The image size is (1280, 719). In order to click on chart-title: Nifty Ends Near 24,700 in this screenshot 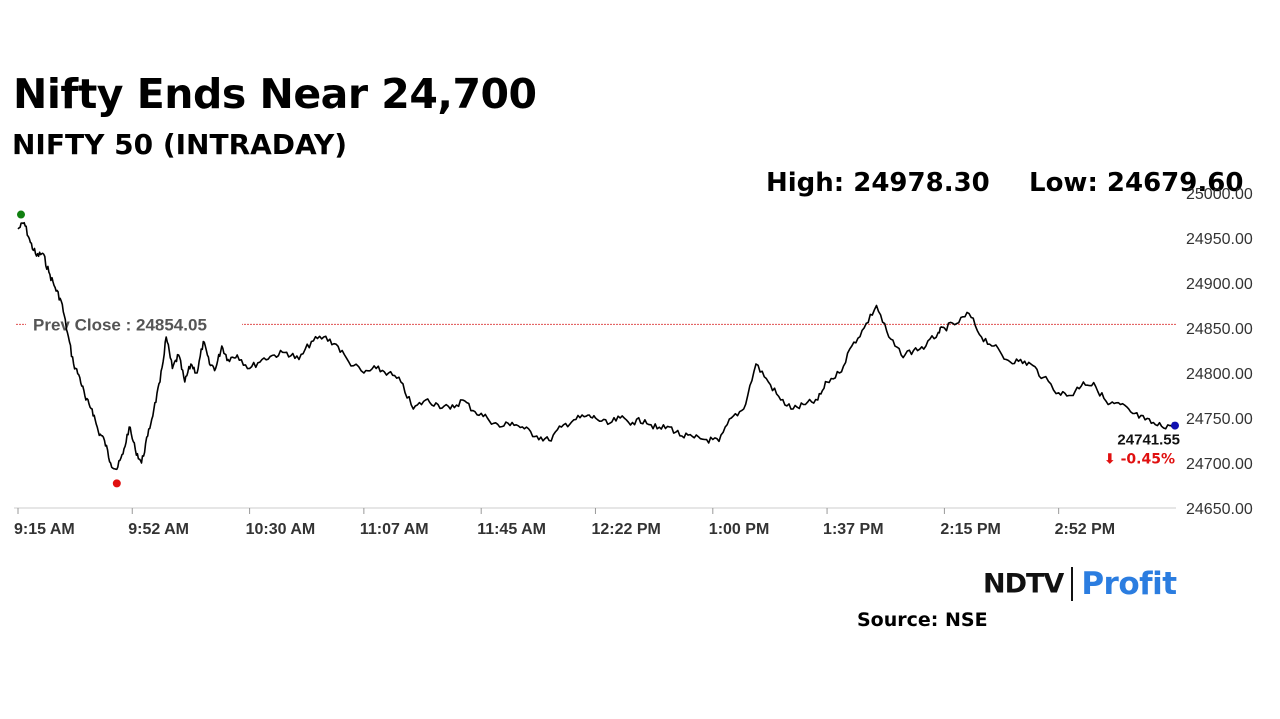, I will do `click(275, 94)`.